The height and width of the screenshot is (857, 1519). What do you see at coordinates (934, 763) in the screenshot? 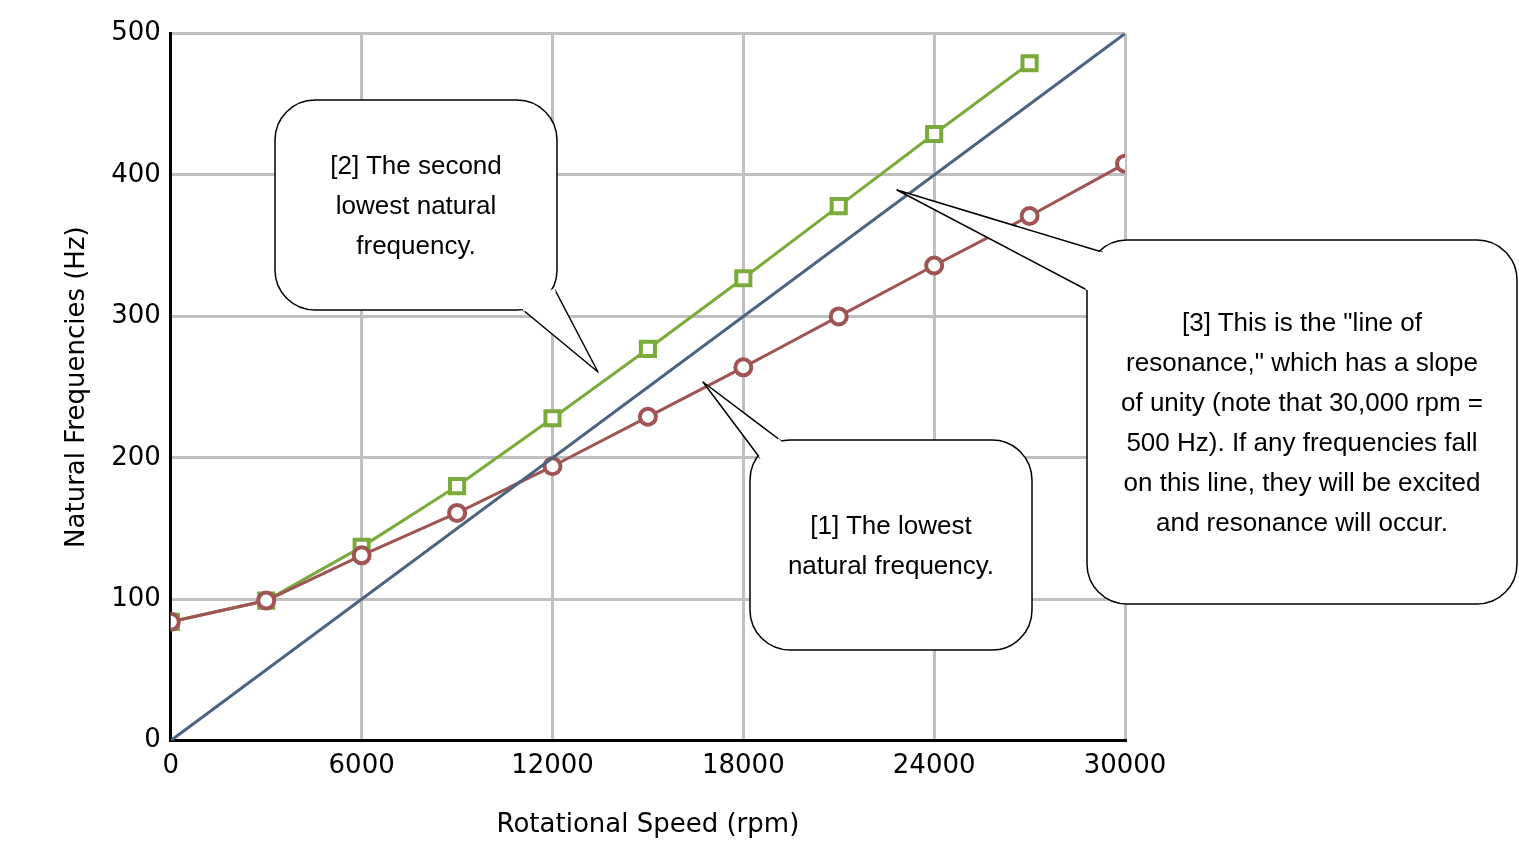
I see `x-tick-label: 24000` at bounding box center [934, 763].